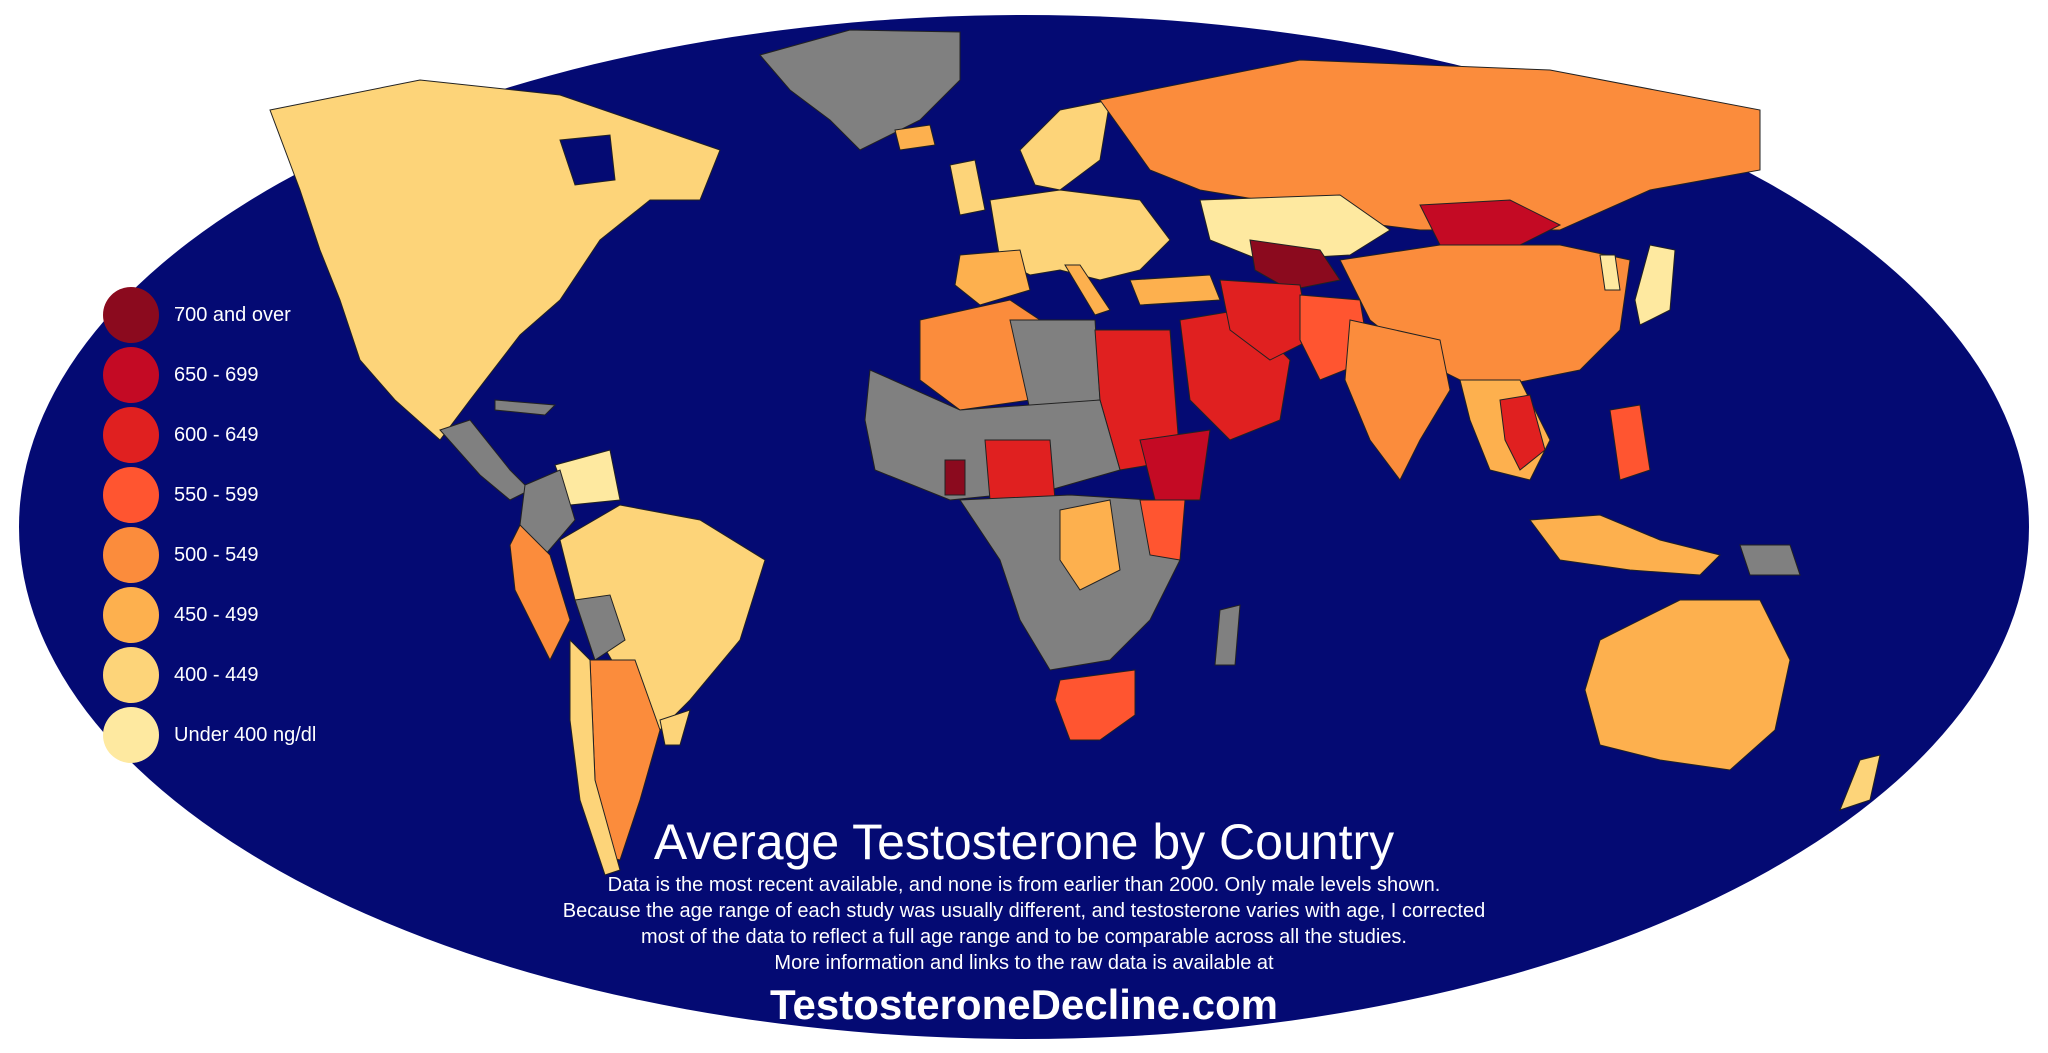 This screenshot has width=2048, height=1053. I want to click on iran, so click(1265, 320).